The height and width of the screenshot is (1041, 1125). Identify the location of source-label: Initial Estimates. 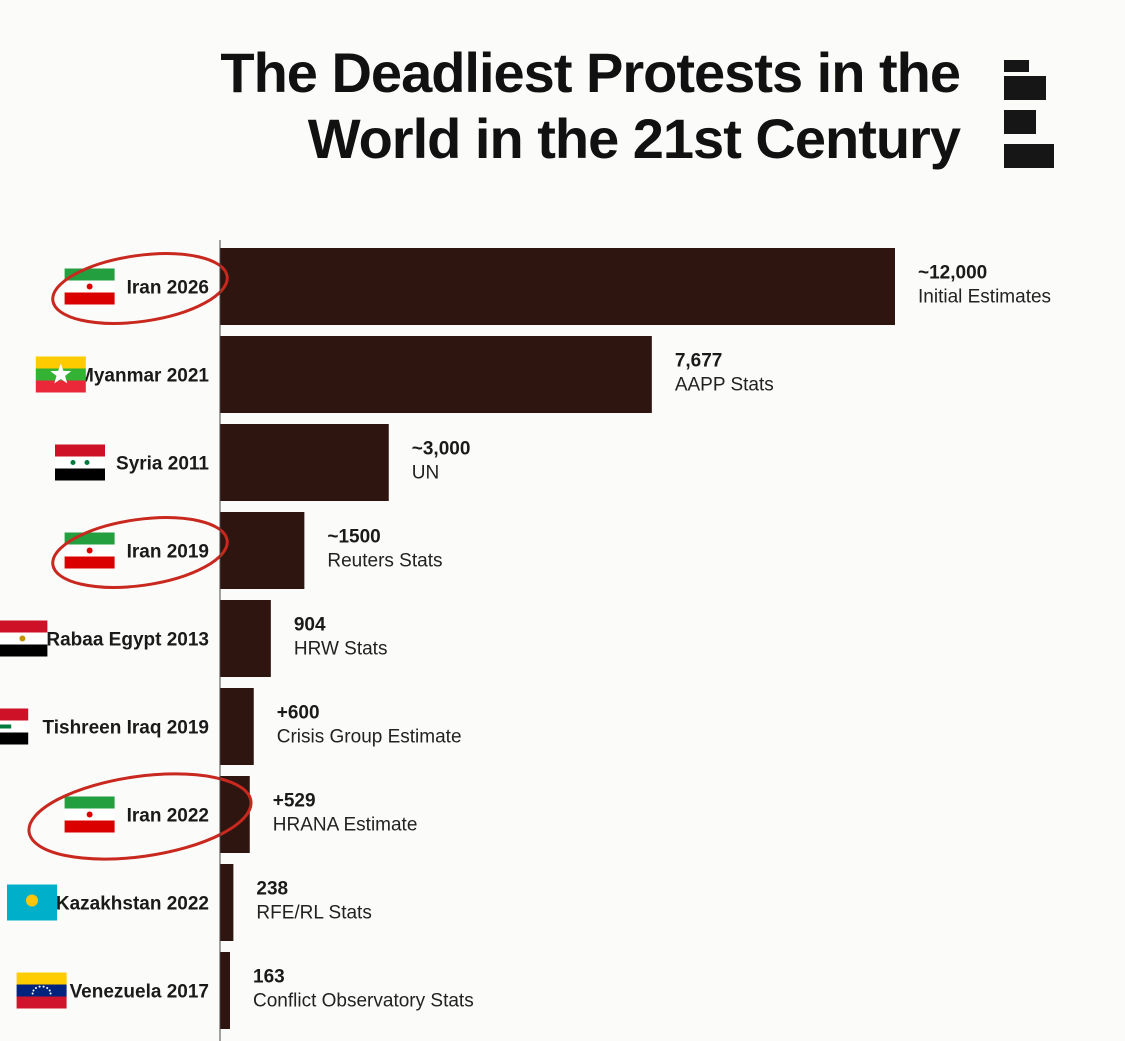
(984, 297).